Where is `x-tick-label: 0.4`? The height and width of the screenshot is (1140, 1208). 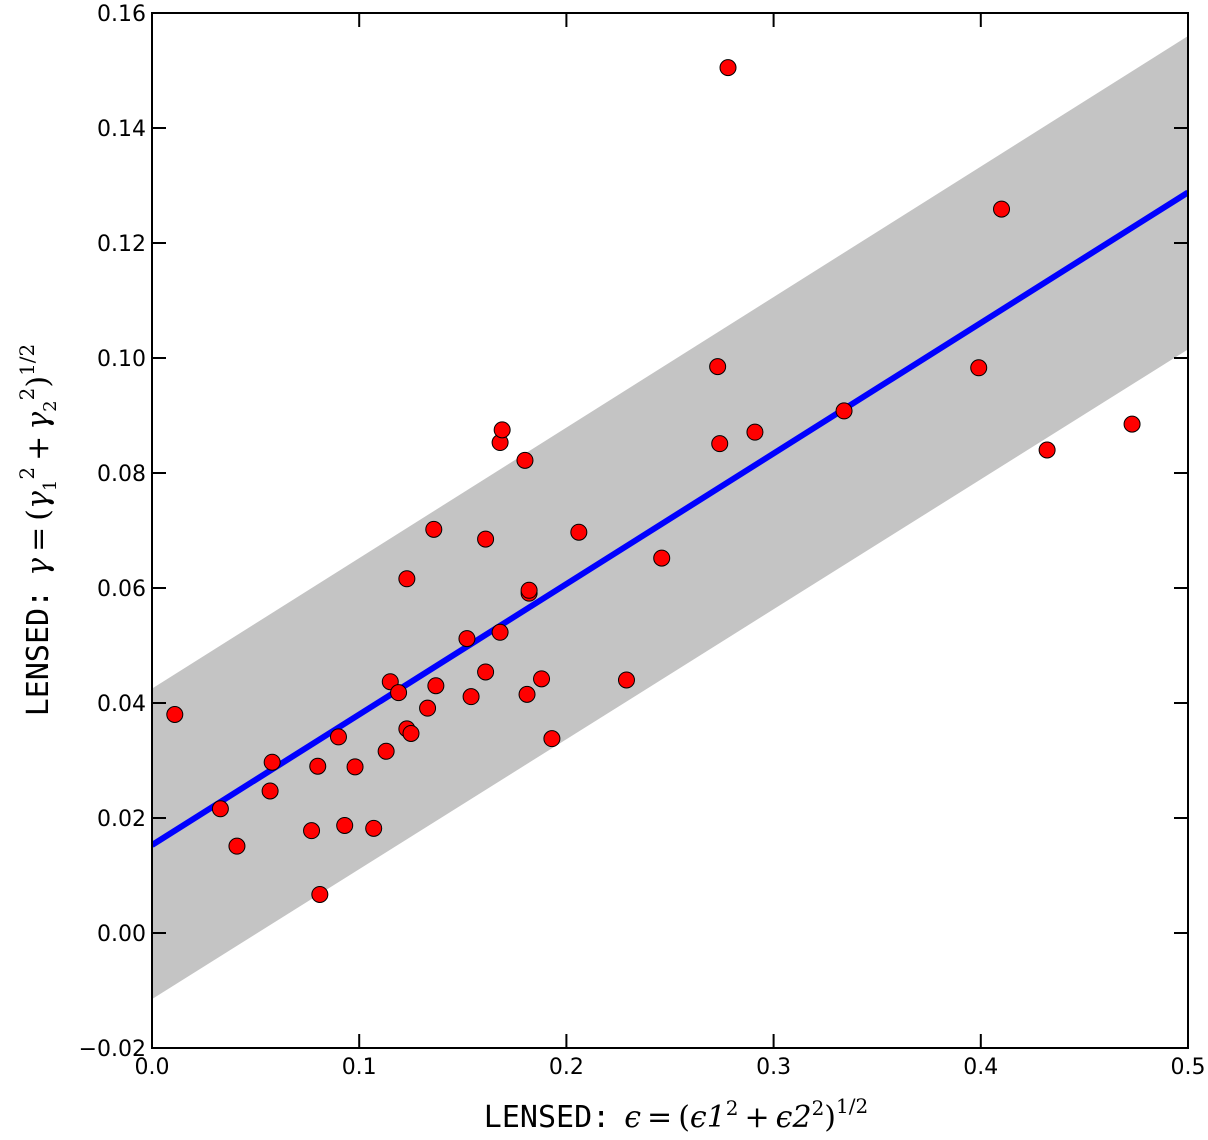
x-tick-label: 0.4 is located at coordinates (980, 1067).